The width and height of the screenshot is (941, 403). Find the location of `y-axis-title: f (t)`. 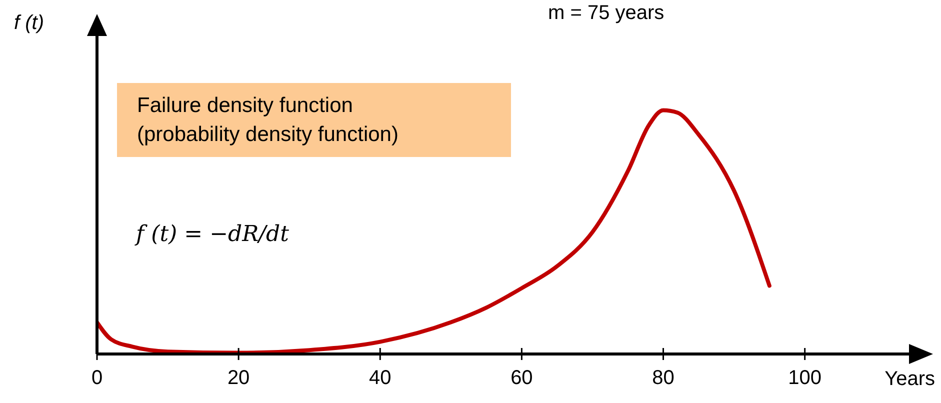

y-axis-title: f (t) is located at coordinates (29, 23).